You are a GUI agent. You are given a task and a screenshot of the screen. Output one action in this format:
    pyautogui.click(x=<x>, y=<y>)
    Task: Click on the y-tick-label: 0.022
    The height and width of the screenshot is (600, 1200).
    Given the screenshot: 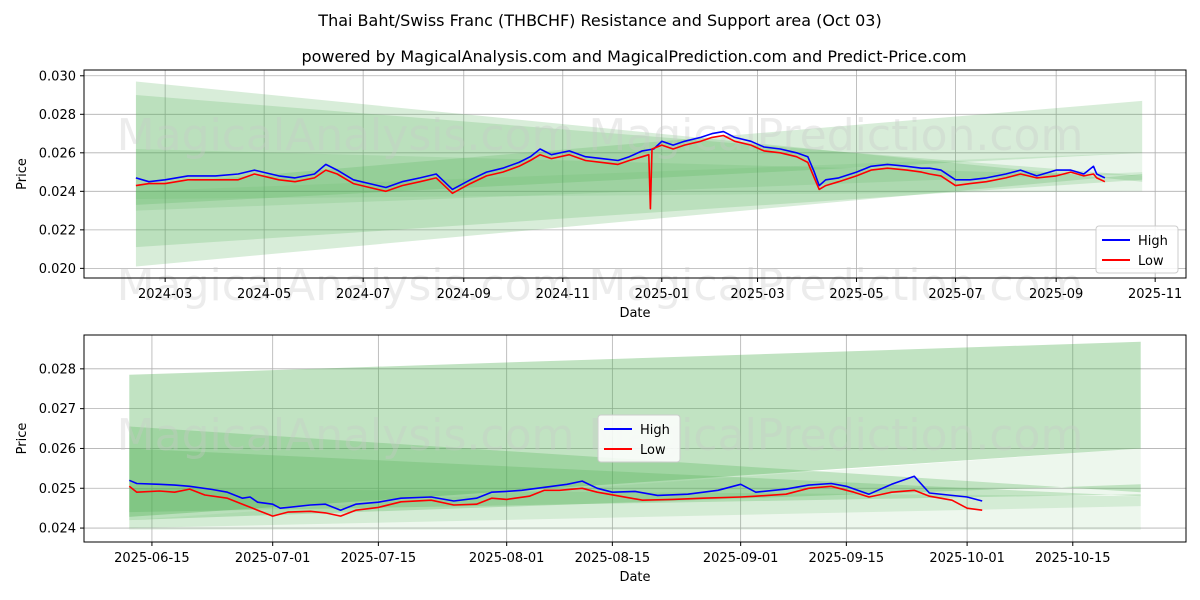 What is the action you would take?
    pyautogui.click(x=57, y=230)
    